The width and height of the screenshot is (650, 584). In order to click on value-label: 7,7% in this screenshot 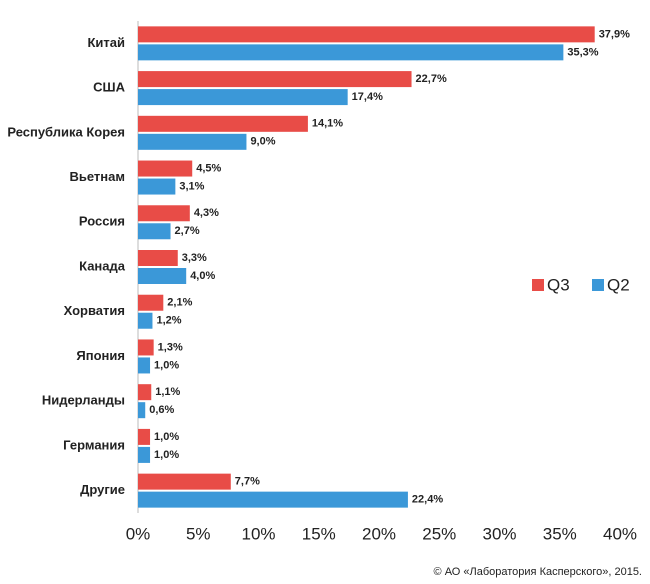, I will do `click(247, 482)`.